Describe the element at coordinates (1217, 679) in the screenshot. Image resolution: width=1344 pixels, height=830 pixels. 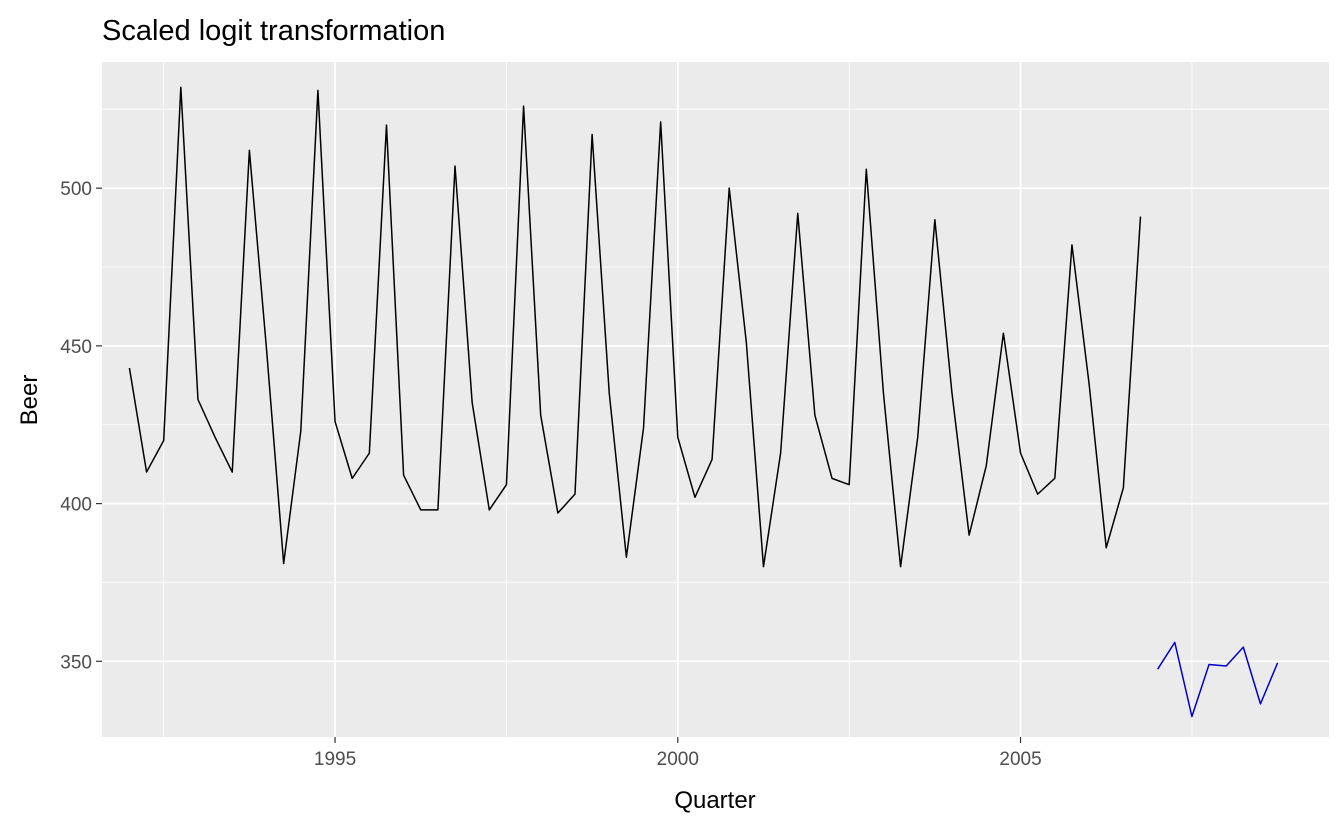
I see `series-line-forecast` at that location.